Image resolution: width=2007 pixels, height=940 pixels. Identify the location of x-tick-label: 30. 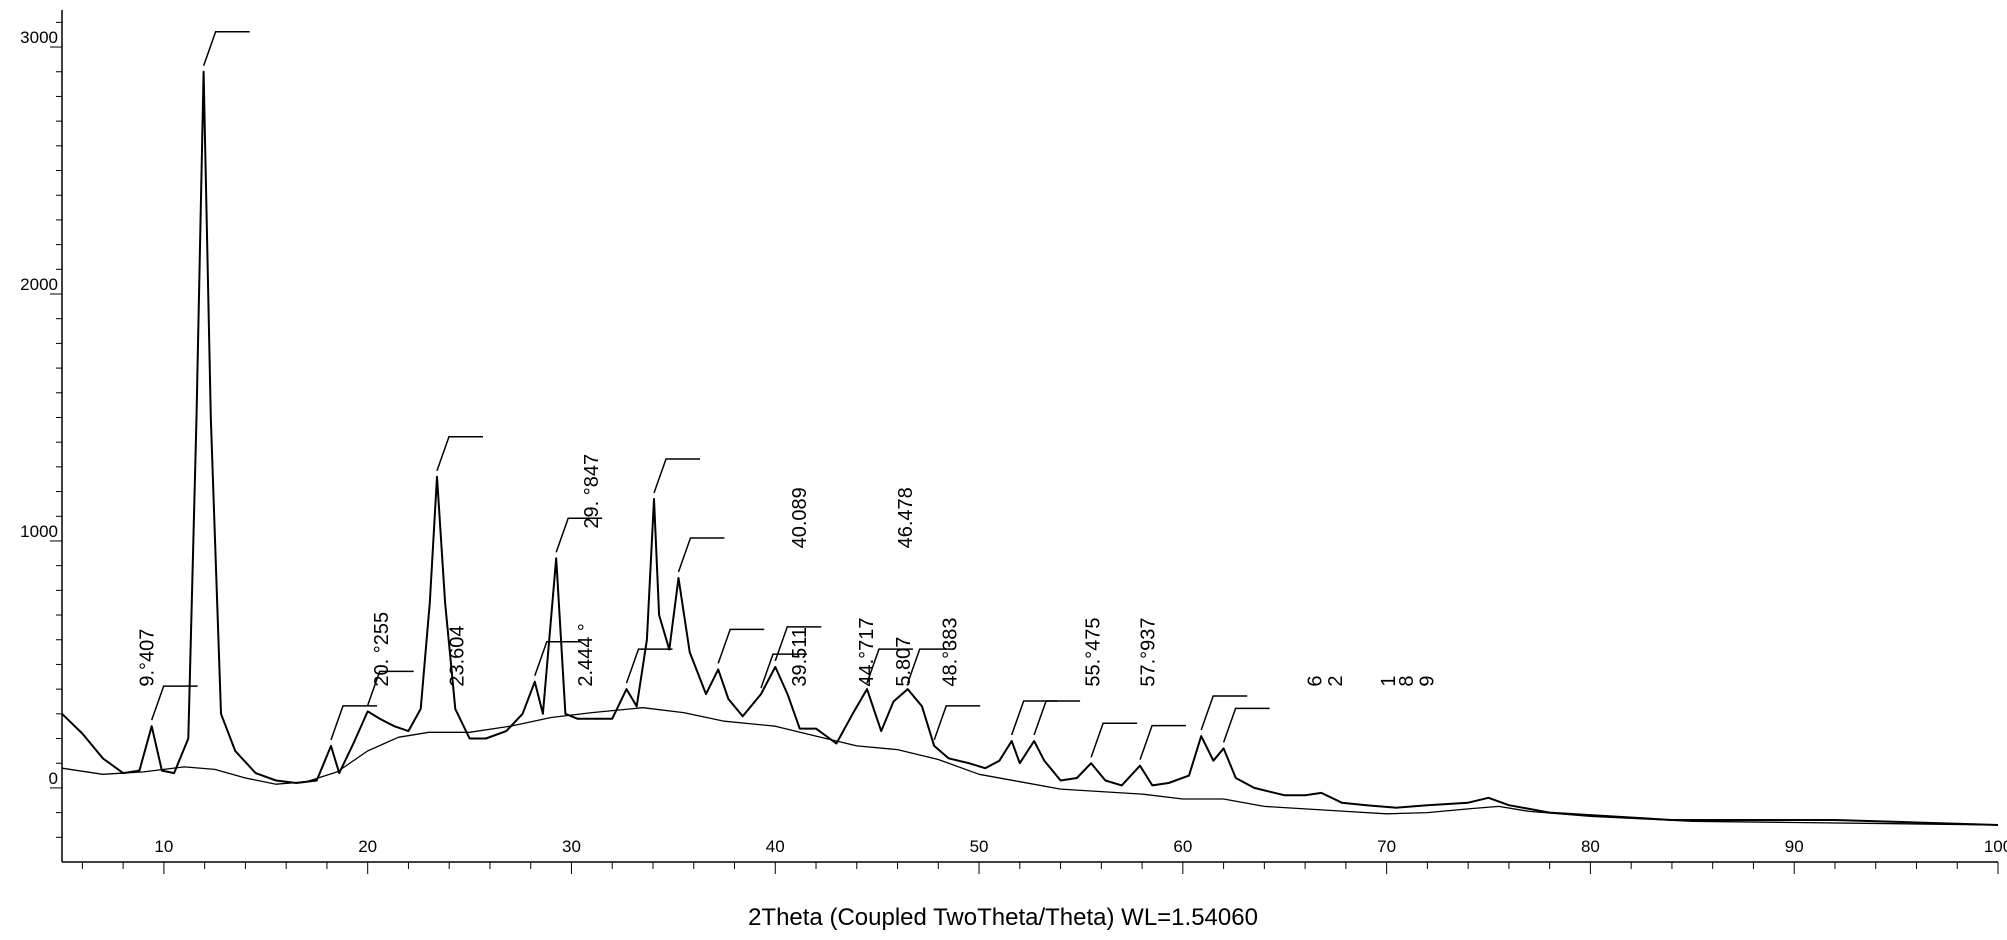
(571, 846).